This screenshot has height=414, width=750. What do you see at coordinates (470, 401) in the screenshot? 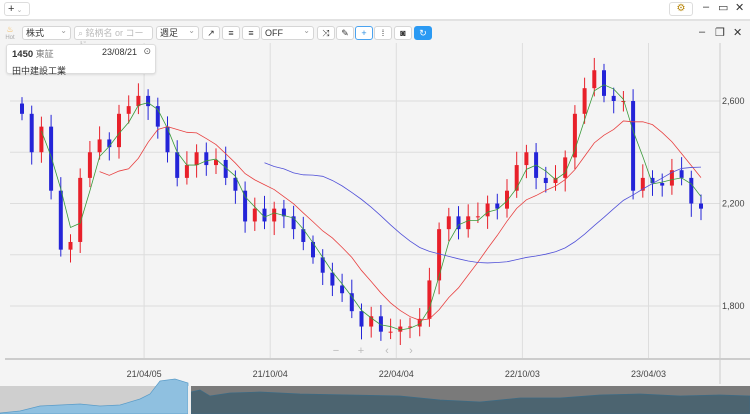
I see `navigator-area-selected` at bounding box center [470, 401].